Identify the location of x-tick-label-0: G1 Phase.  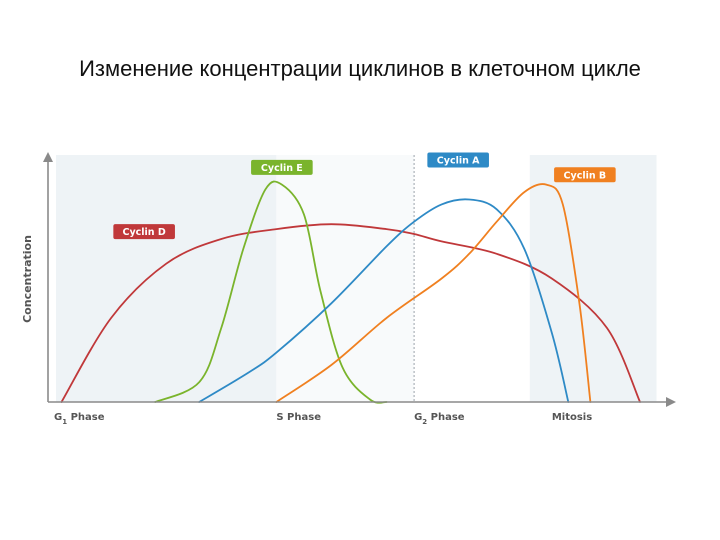
(79, 419).